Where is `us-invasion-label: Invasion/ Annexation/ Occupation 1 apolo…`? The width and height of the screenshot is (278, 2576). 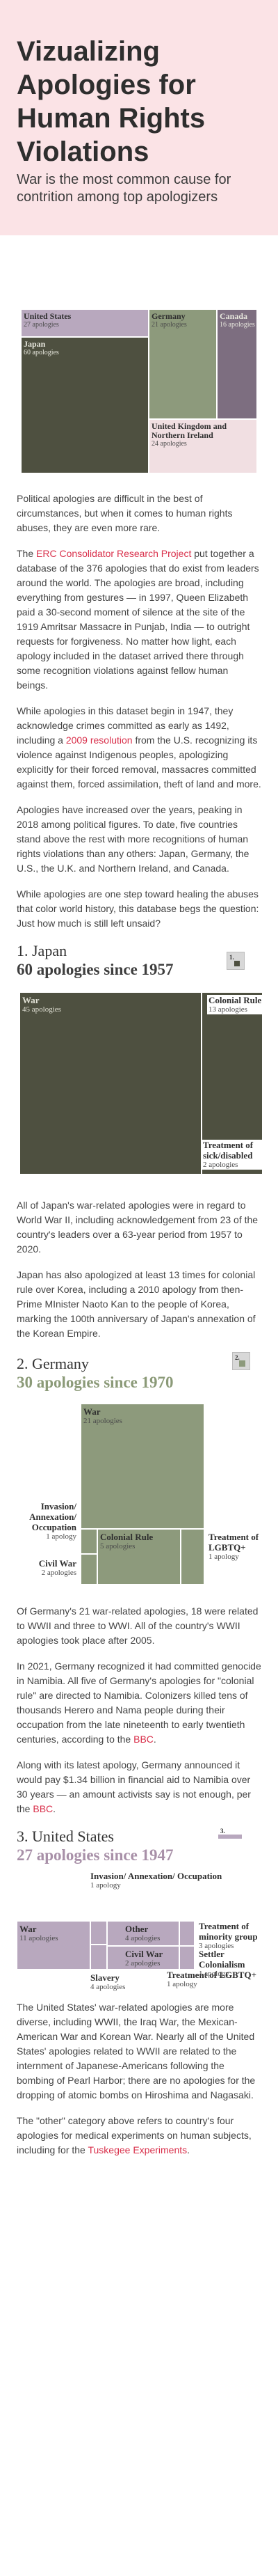 us-invasion-label: Invasion/ Annexation/ Occupation 1 apolo… is located at coordinates (156, 1880).